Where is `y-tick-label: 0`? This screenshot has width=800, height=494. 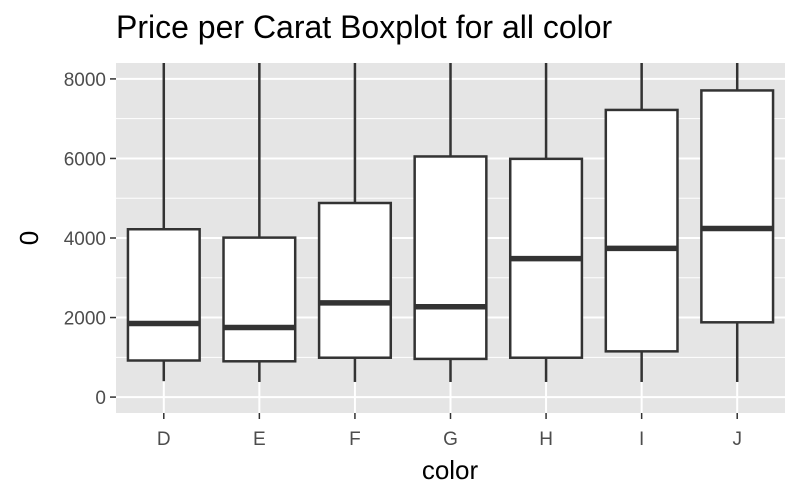 y-tick-label: 0 is located at coordinates (100, 398).